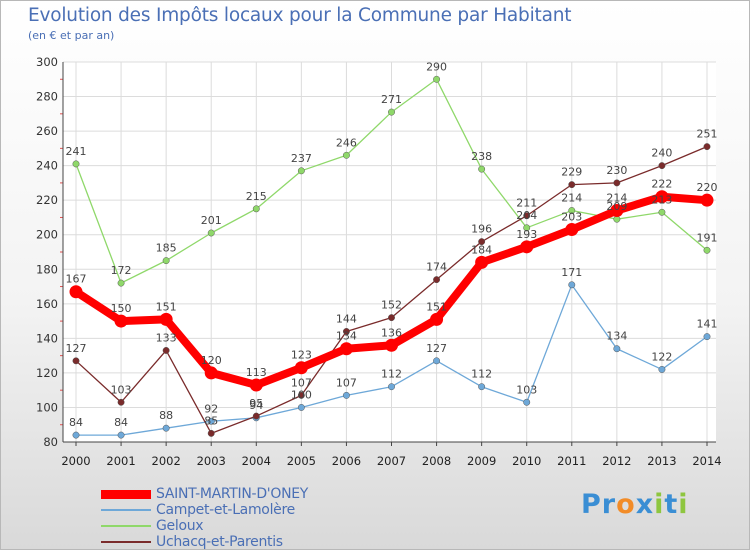 This screenshot has height=550, width=750. What do you see at coordinates (120, 461) in the screenshot?
I see `x-tick-label: 2001` at bounding box center [120, 461].